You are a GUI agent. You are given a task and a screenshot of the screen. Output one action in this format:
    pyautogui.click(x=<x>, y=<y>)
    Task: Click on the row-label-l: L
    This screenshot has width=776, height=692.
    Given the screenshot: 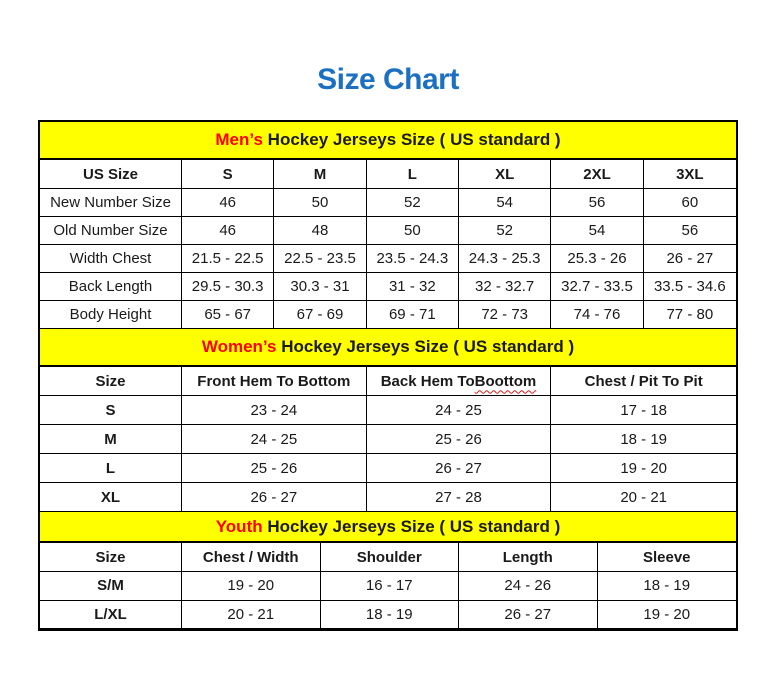 What is the action you would take?
    pyautogui.click(x=111, y=468)
    